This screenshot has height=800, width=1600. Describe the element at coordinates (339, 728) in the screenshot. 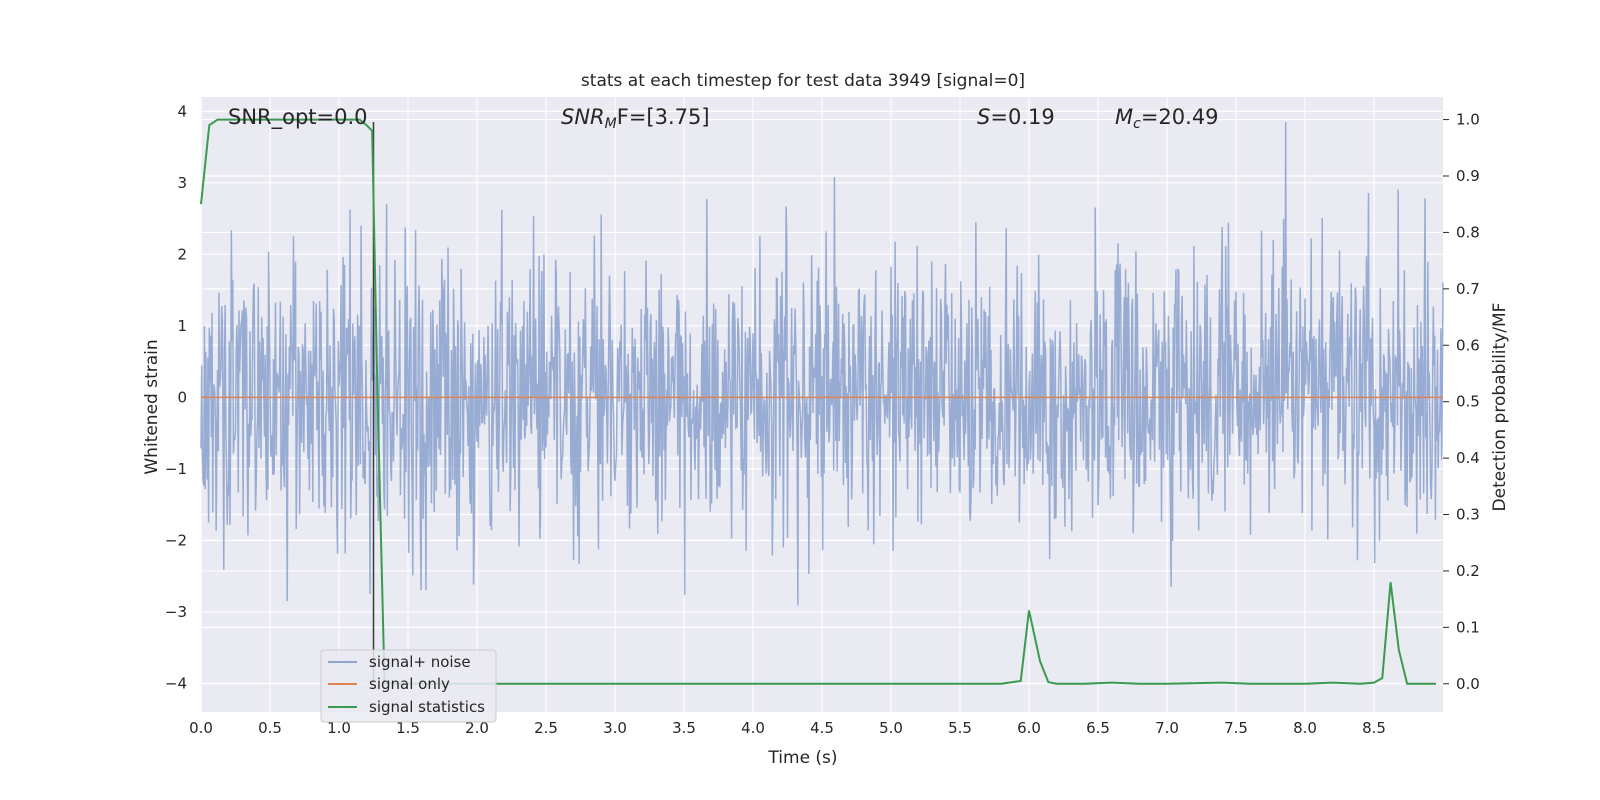

I see `x-tick-label: 1.0` at that location.